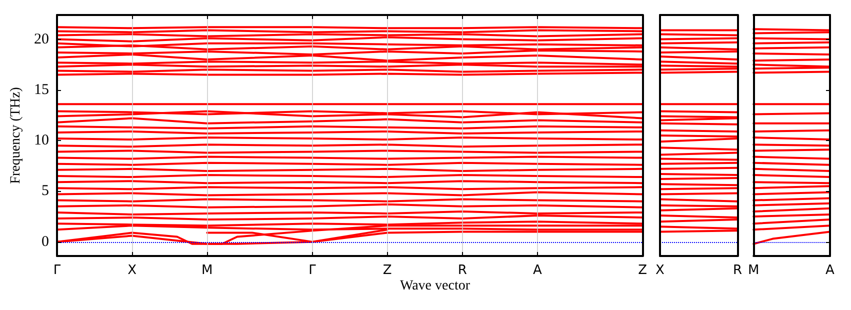 The image size is (851, 310). Describe the element at coordinates (41, 140) in the screenshot. I see `y-tick-label: 10` at that location.